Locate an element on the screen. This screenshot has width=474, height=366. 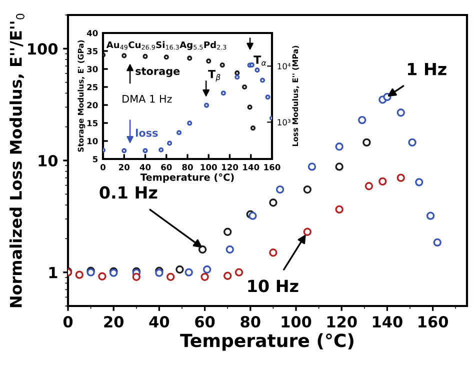
y-tick-label: 25 is located at coordinates (92, 87).